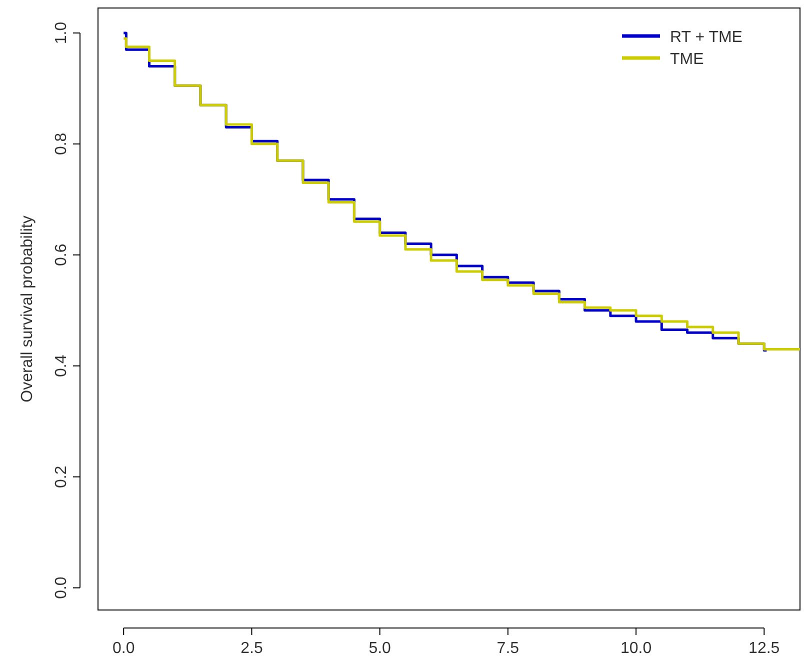 This screenshot has height=666, width=806. Describe the element at coordinates (764, 648) in the screenshot. I see `x-tick-label: 12.5` at that location.